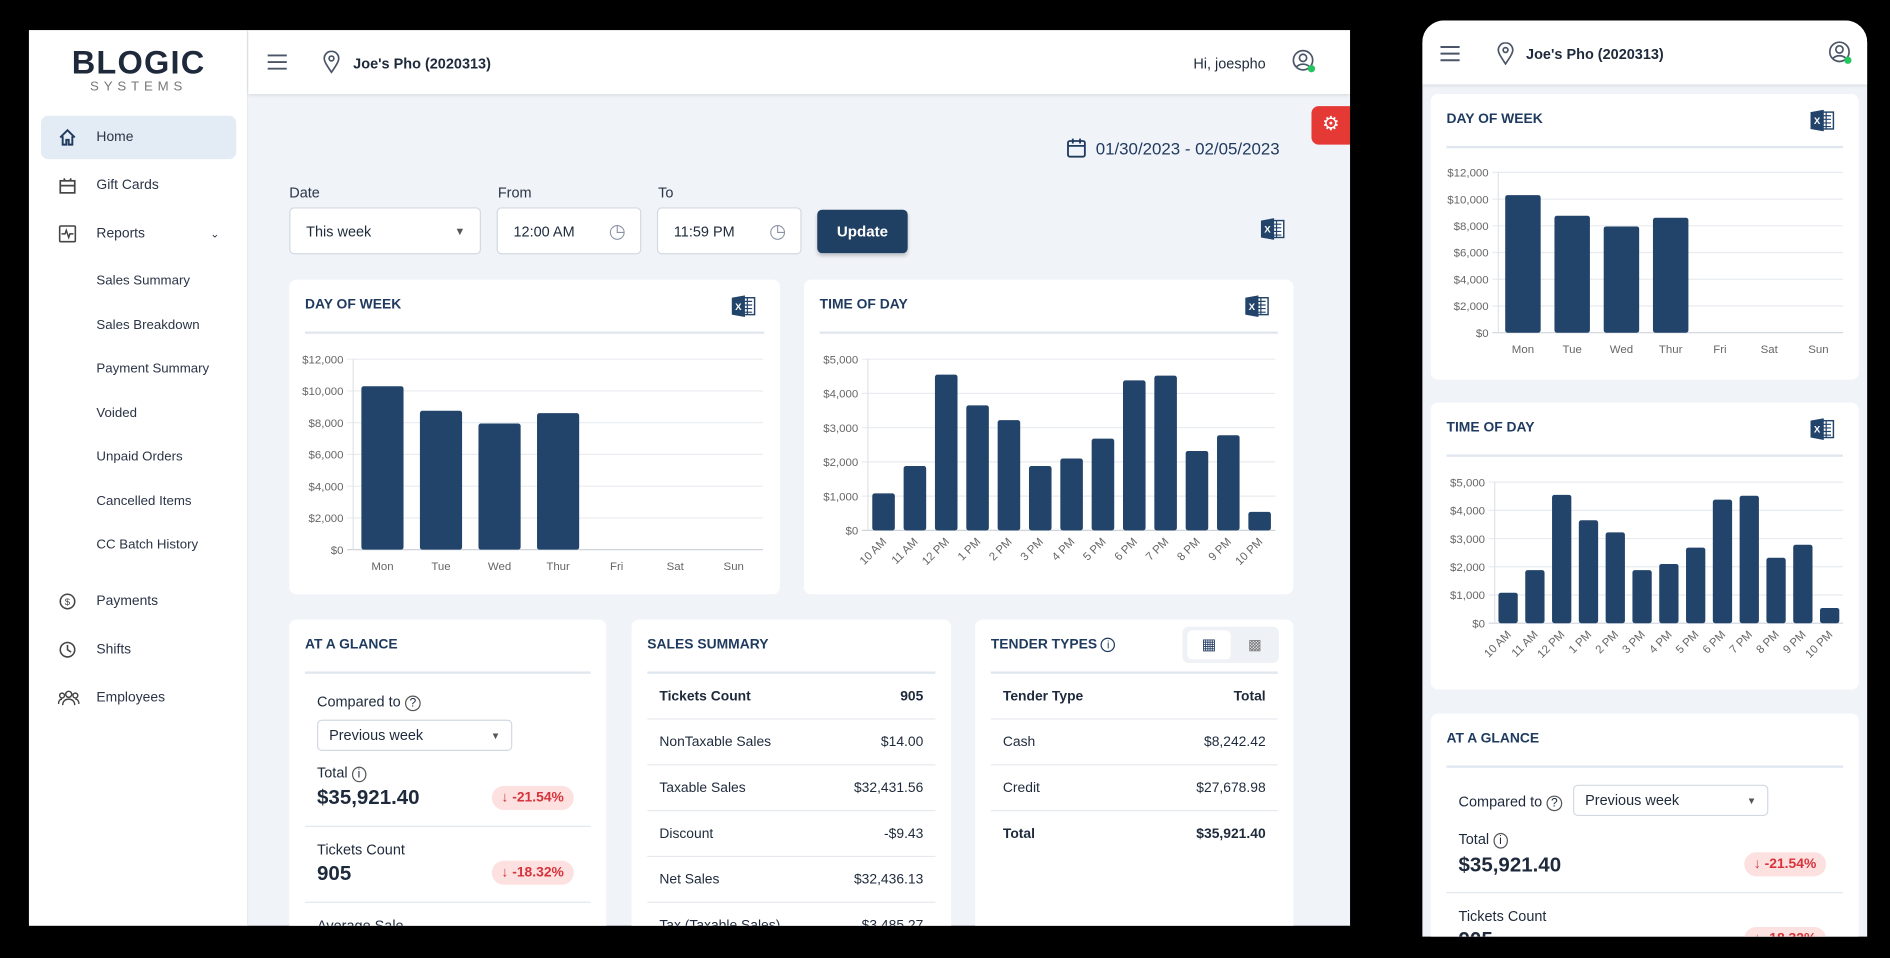 The width and height of the screenshot is (1890, 958). Describe the element at coordinates (138, 185) in the screenshot. I see `sidebar-item-gift-cards: Gift Cards` at that location.